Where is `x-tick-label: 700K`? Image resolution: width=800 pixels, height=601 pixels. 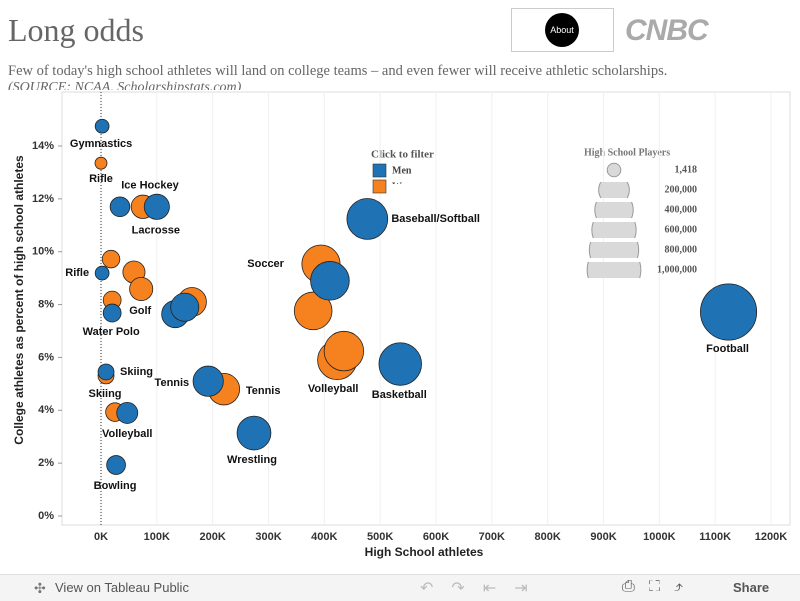
x-tick-label: 700K is located at coordinates (492, 537).